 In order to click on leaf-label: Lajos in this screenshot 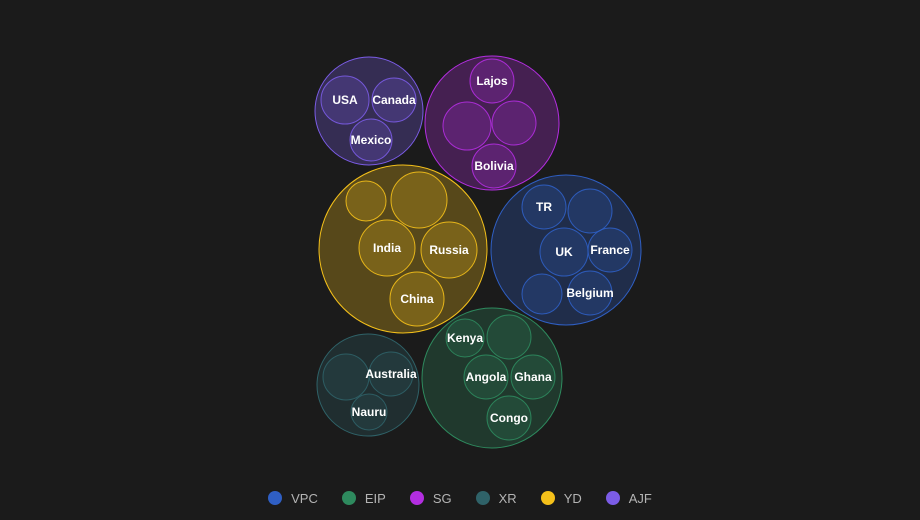, I will do `click(492, 81)`.